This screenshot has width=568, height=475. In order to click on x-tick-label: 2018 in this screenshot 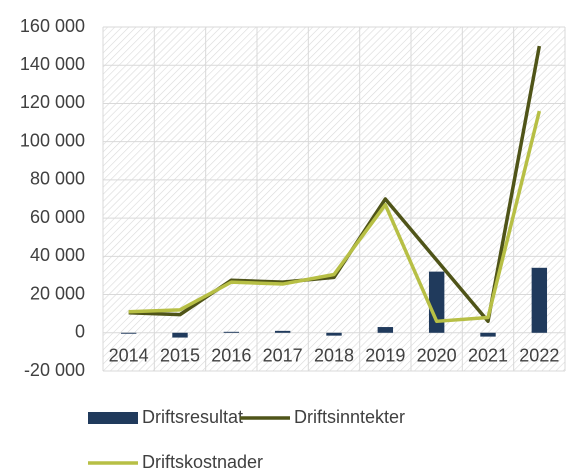, I will do `click(334, 356)`.